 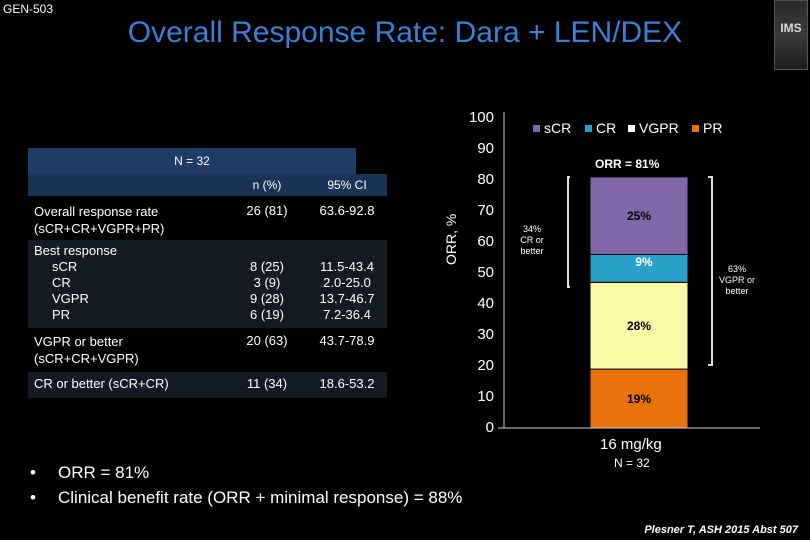 I want to click on y-tick-label: 20, so click(x=485, y=365).